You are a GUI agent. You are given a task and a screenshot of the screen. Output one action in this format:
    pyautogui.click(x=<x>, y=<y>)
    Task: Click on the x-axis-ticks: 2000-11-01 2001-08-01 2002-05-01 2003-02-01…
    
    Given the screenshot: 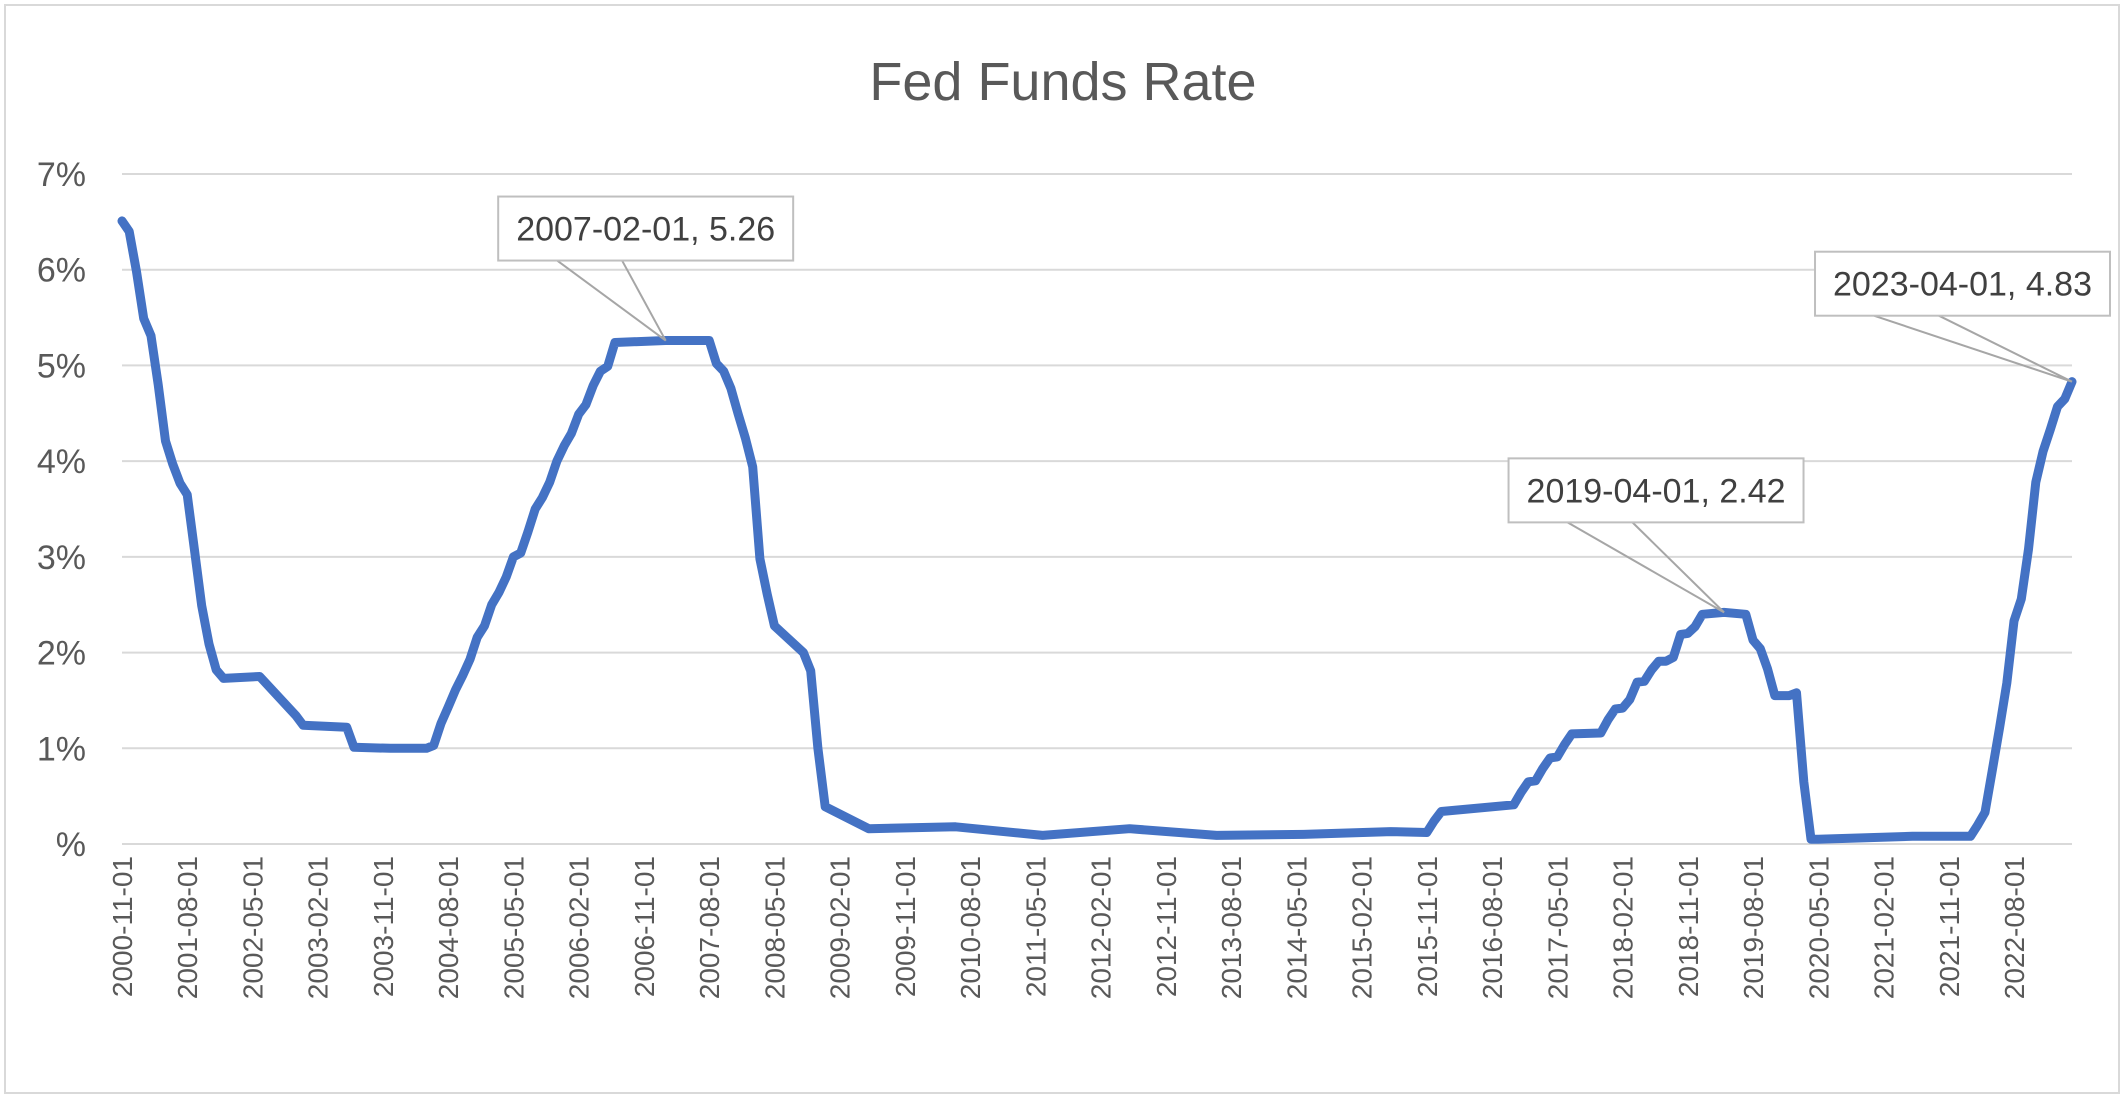 What is the action you would take?
    pyautogui.click(x=1068, y=927)
    